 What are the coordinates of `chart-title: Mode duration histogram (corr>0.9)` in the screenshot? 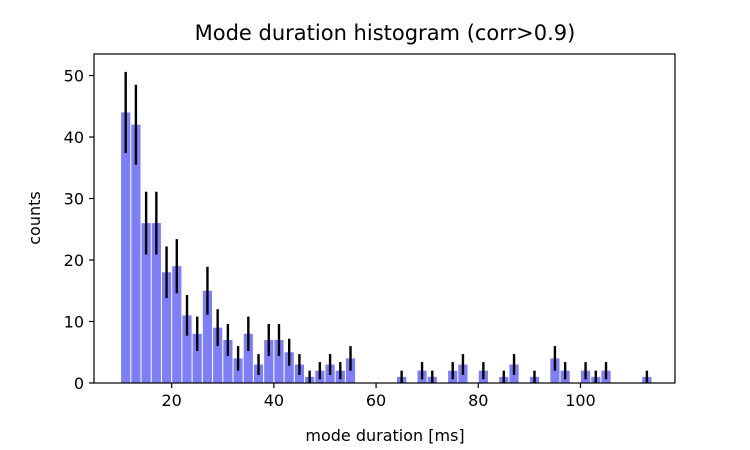 It's located at (385, 33).